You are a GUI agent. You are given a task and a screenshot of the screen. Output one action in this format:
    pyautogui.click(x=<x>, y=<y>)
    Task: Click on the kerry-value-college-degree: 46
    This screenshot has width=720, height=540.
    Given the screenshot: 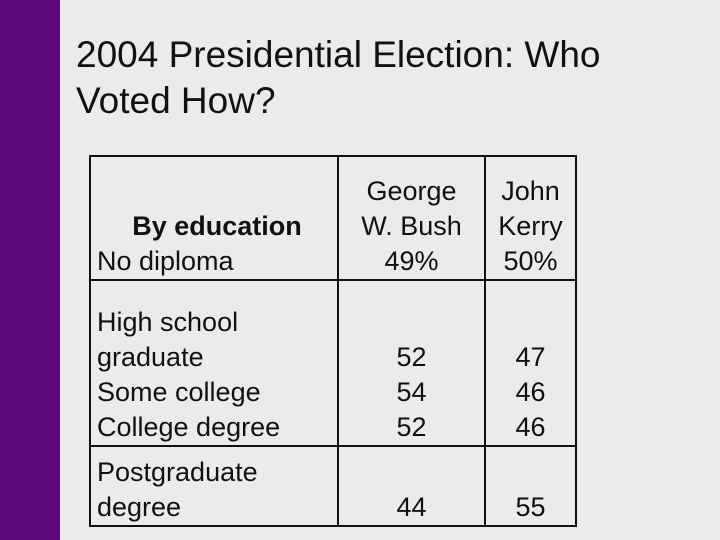 What is the action you would take?
    pyautogui.click(x=530, y=427)
    